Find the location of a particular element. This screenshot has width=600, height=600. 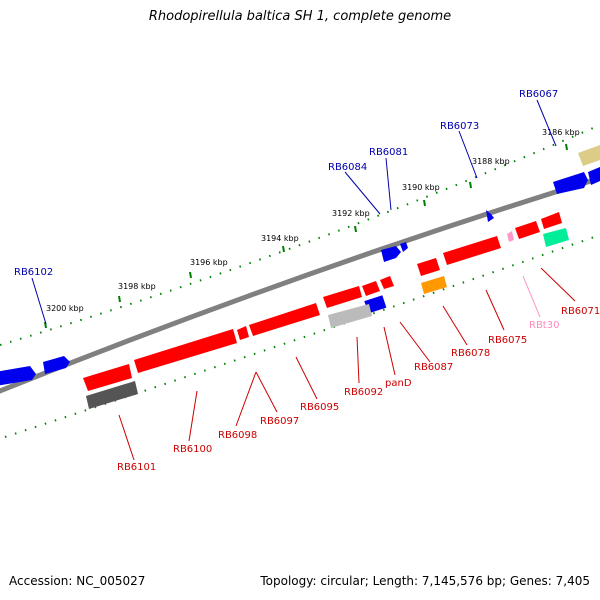

accession-text: Accession: NC_005027 is located at coordinates (77, 581).